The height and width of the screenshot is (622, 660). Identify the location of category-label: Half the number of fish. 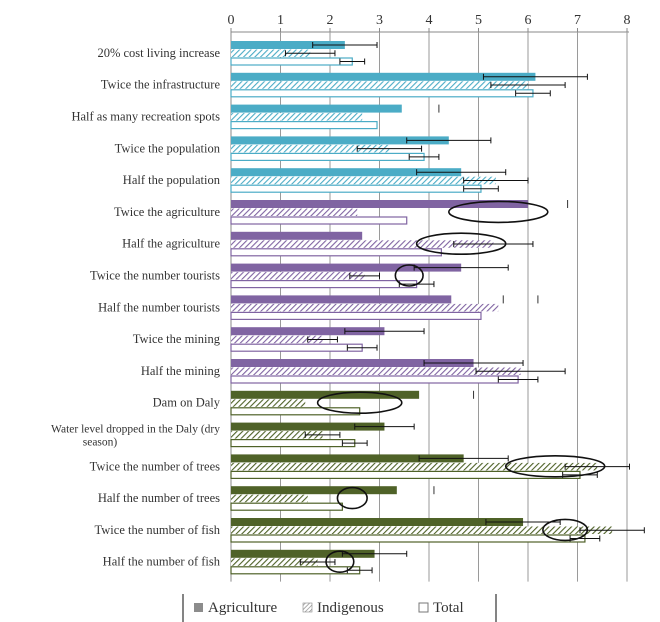
(162, 562).